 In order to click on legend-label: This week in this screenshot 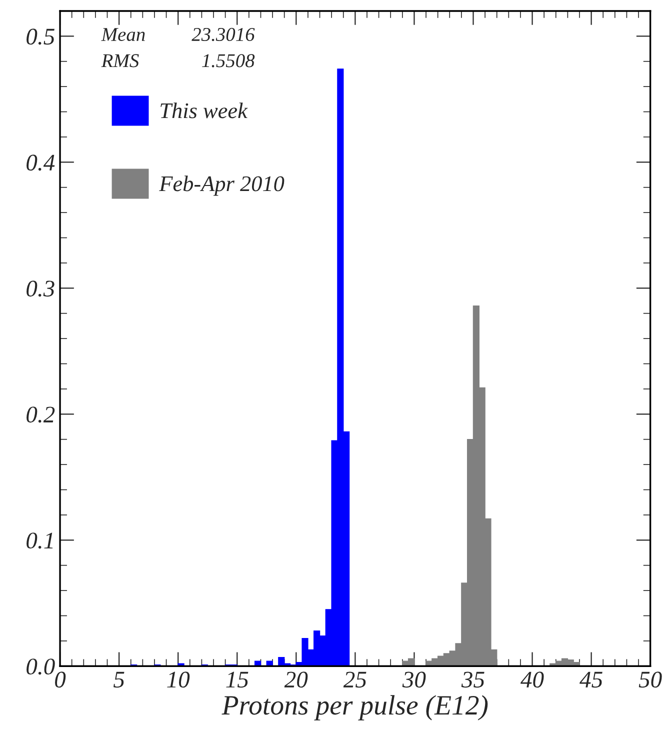, I will do `click(204, 110)`.